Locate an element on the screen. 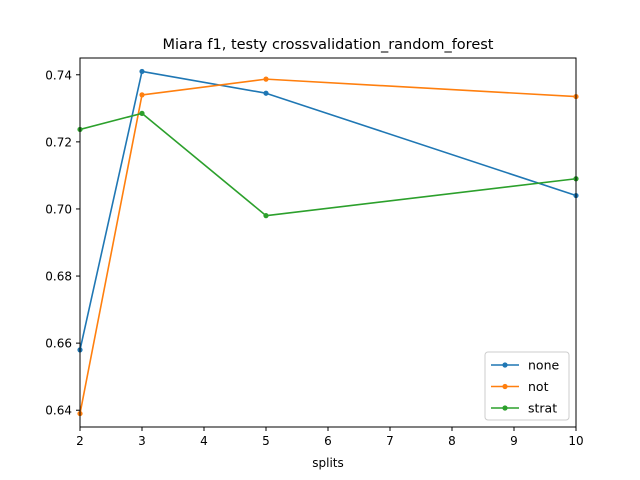 Image resolution: width=640 pixels, height=480 pixels. legend-frame is located at coordinates (527, 386).